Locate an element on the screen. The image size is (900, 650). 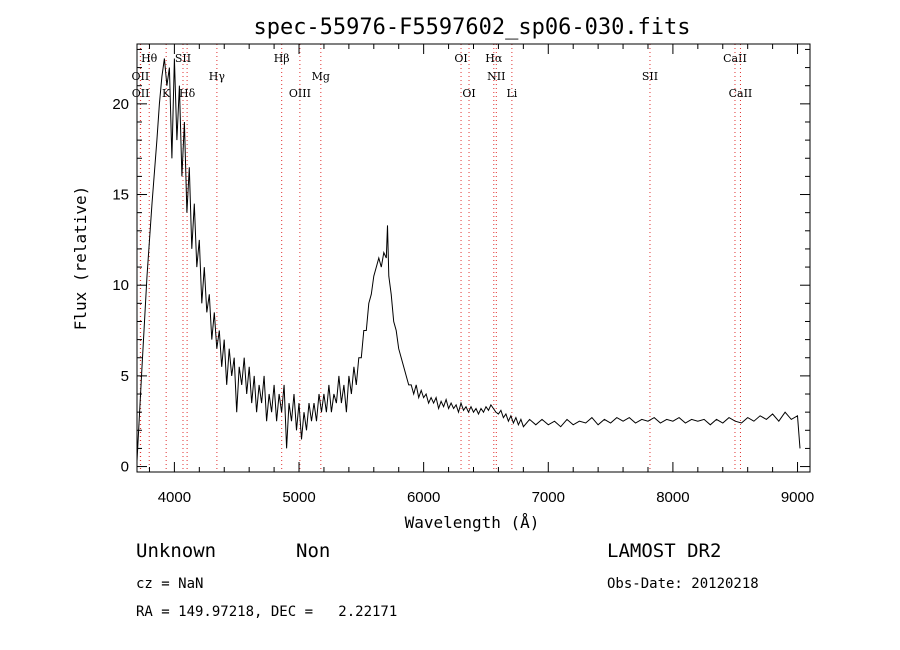
x-tick-label: 9000 is located at coordinates (797, 497).